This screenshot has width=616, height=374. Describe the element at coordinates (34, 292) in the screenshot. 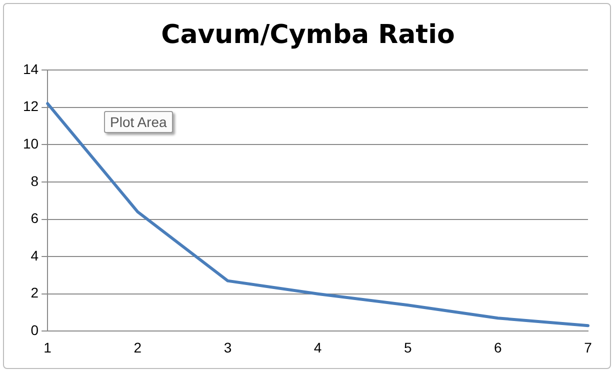

I see `y-tick-label: 2` at that location.